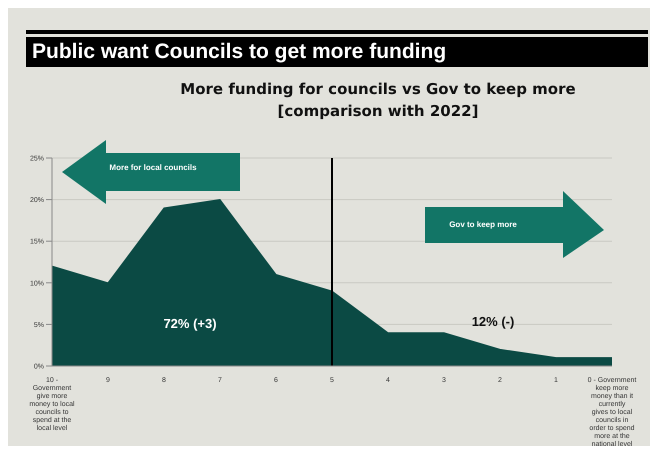  I want to click on annotation: 12% (-), so click(493, 321).